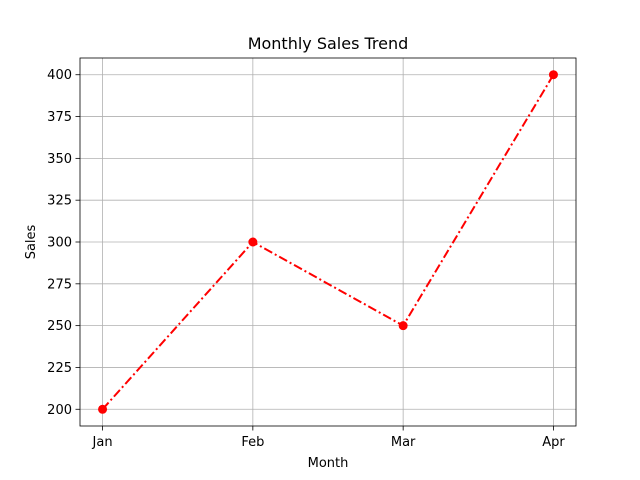 The height and width of the screenshot is (480, 640). I want to click on x-axis-label: Month, so click(328, 463).